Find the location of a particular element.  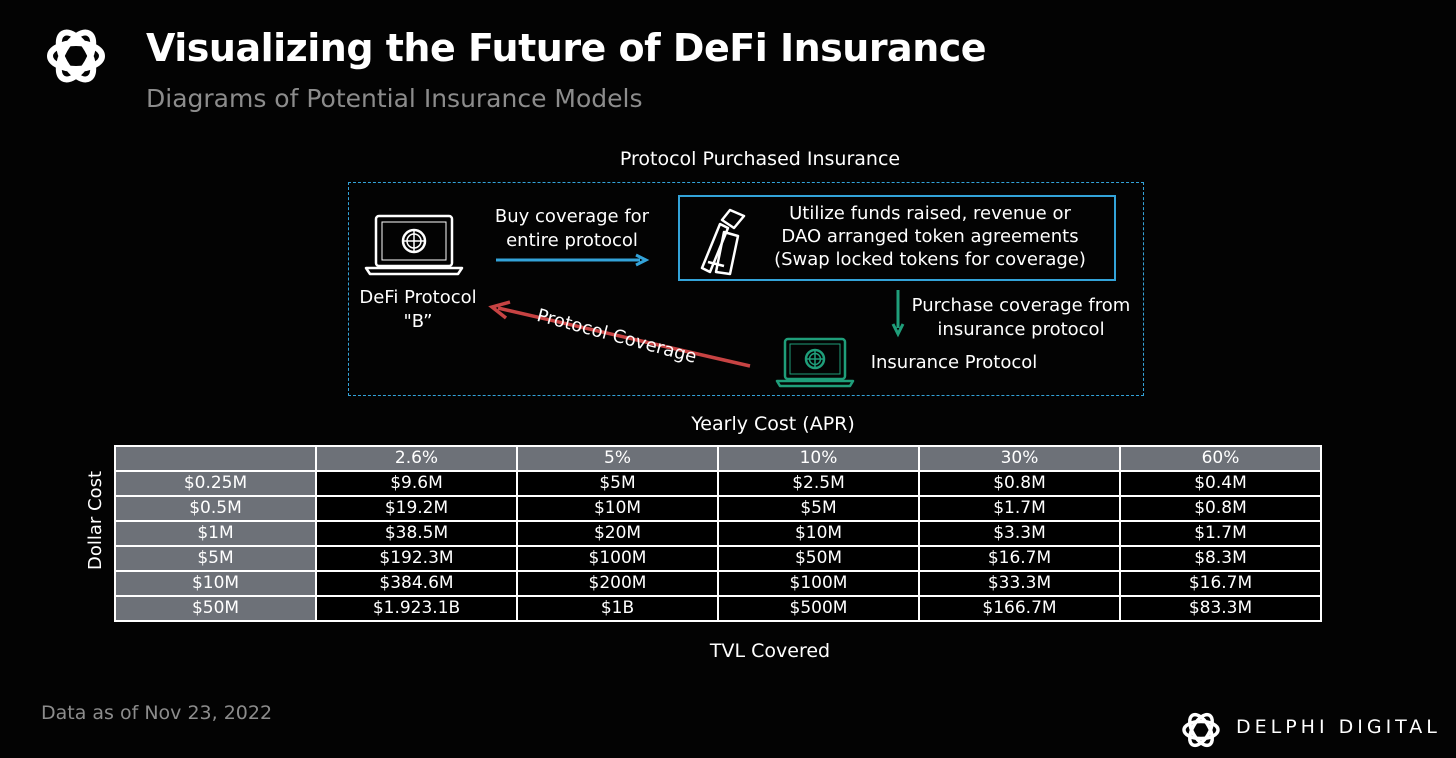

row-header: $10M is located at coordinates (215, 583).